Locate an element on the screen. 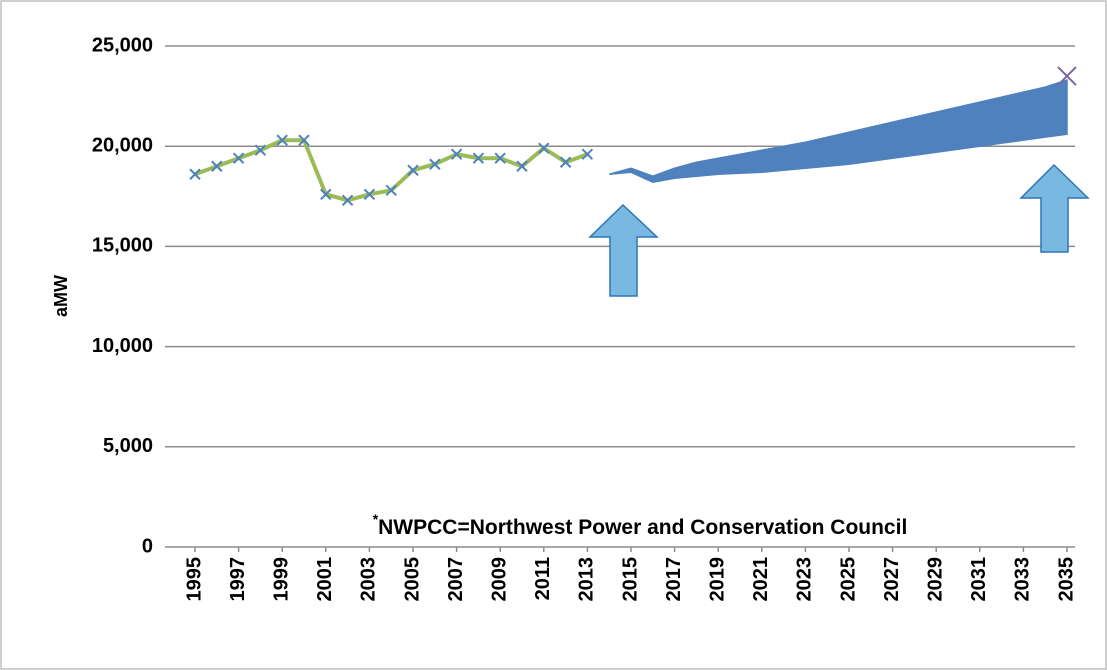  x-tick-label: 2015 is located at coordinates (630, 579).